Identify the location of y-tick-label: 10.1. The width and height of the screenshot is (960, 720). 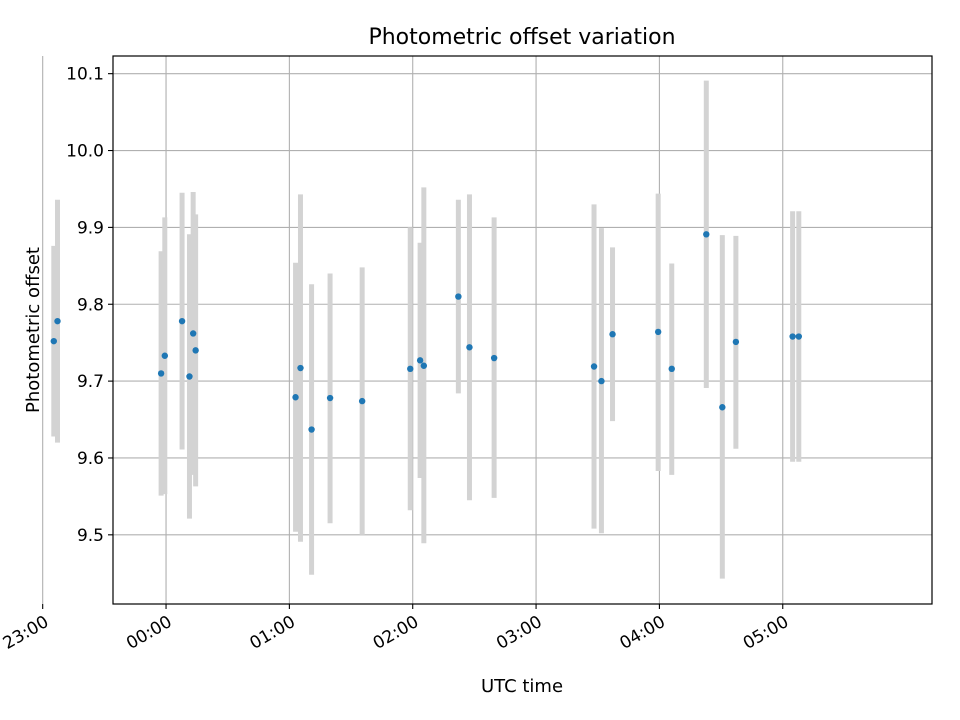
(85, 75).